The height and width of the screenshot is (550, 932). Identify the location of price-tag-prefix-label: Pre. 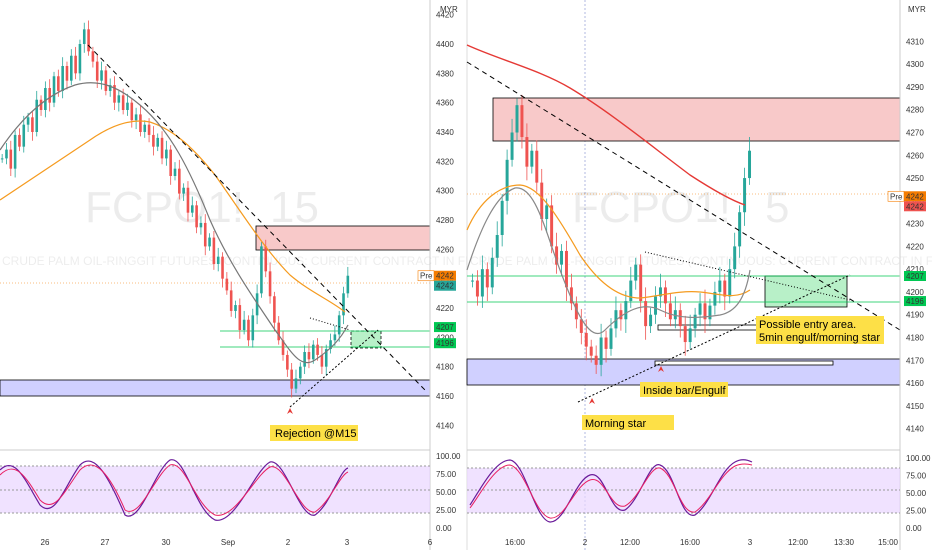
(426, 276).